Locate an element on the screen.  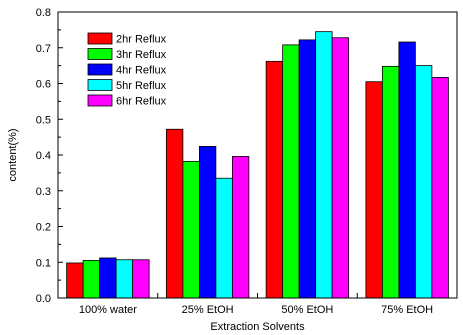
legend-label-4: 5hr Reflux is located at coordinates (141, 86).